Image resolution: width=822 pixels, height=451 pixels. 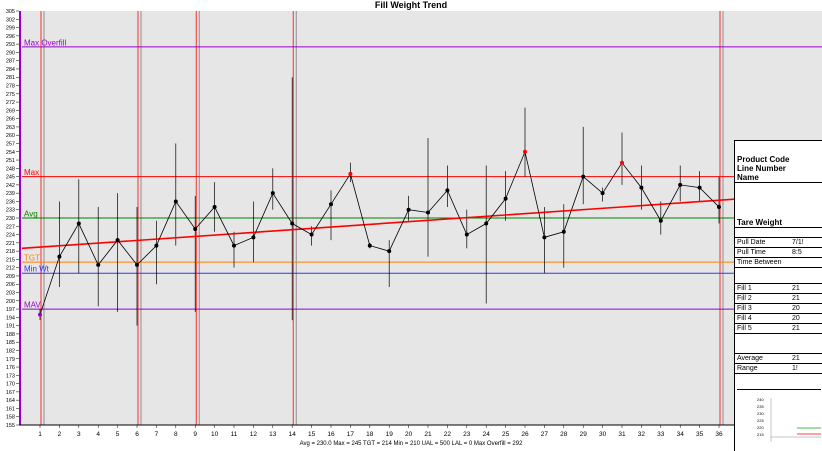 What do you see at coordinates (40, 434) in the screenshot?
I see `x-tick-label: 1` at bounding box center [40, 434].